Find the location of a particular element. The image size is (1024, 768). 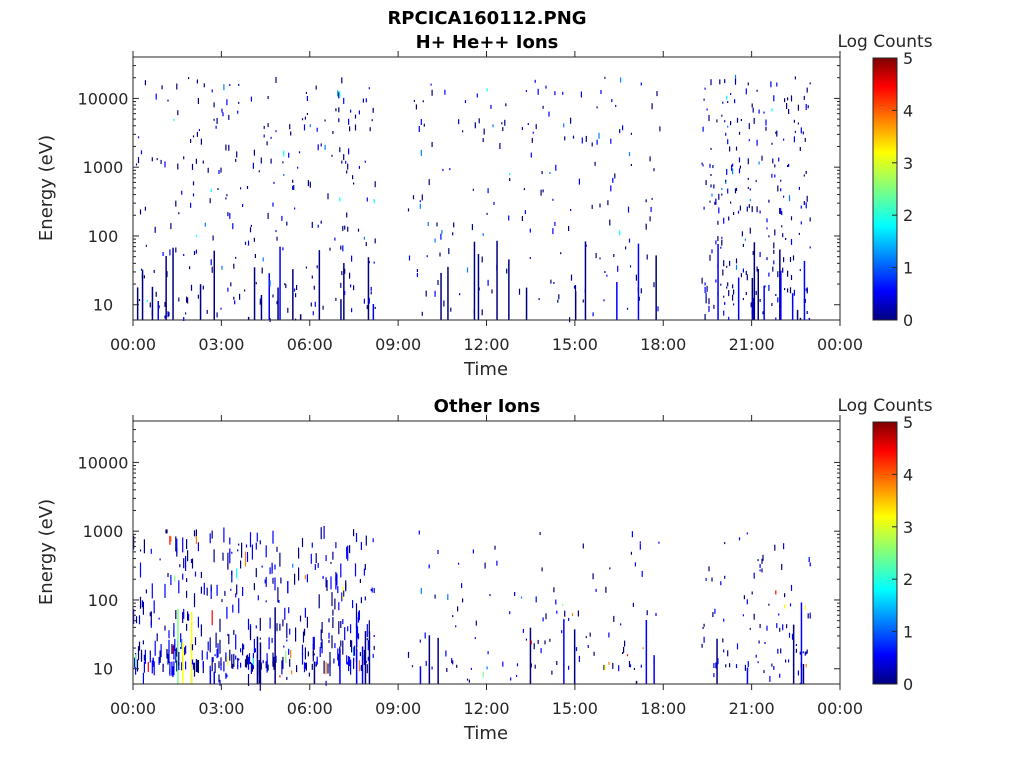

figure-title: RPCICA160112.PNG is located at coordinates (486, 18).